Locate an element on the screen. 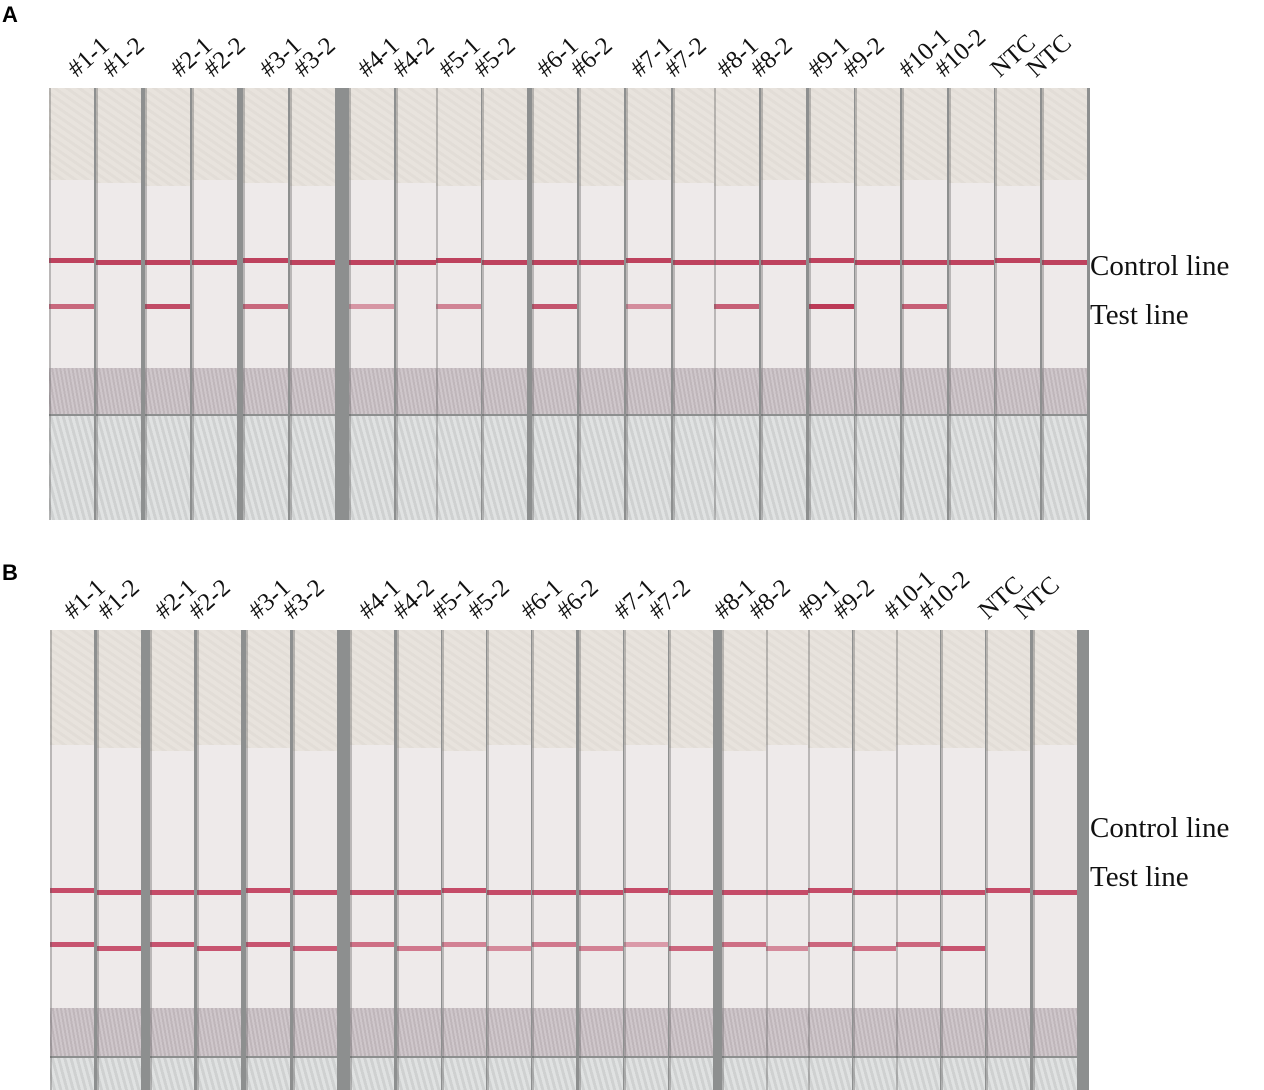  lane-label: #9-2 is located at coordinates (853, 599).